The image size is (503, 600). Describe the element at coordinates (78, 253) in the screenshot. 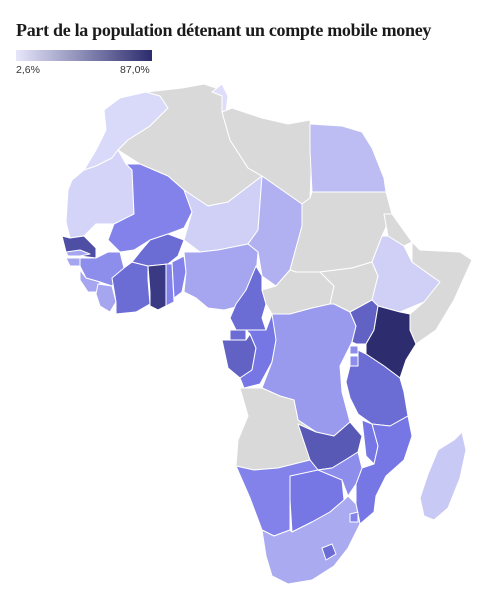

I see `region-gambia` at that location.